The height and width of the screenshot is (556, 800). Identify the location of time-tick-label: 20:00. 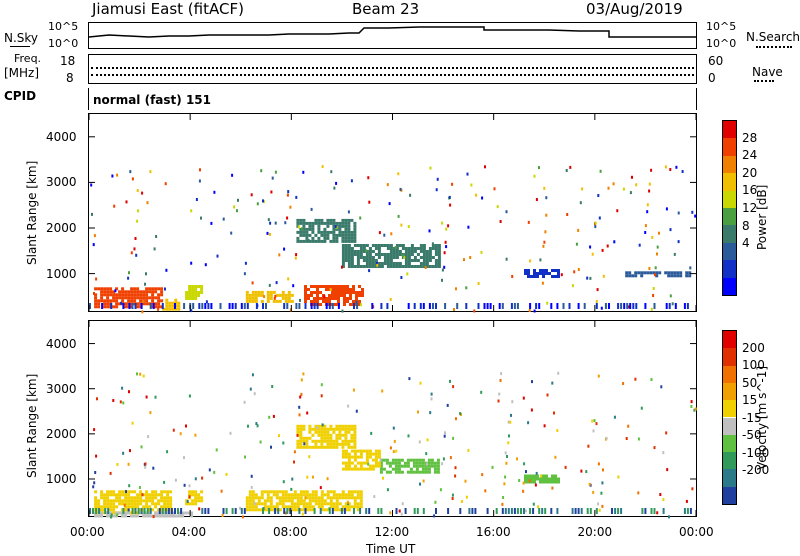
(595, 532).